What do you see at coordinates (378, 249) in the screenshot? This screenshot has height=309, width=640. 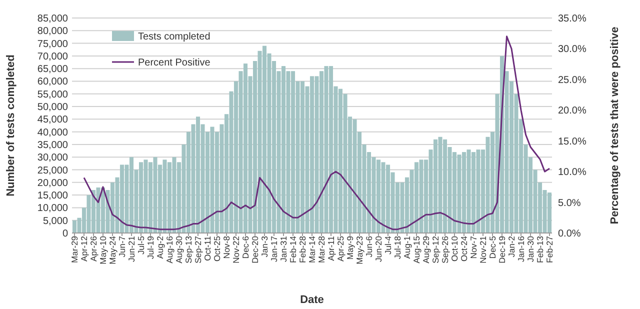 I see `x-tick-label: Jun-20` at bounding box center [378, 249].